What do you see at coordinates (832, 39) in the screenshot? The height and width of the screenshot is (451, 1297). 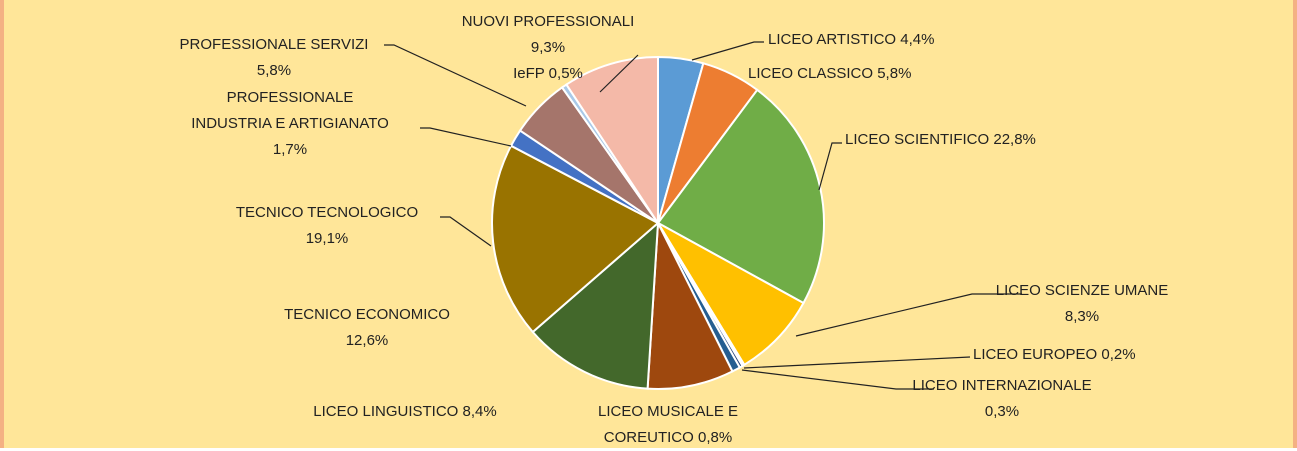 I see `category-label: LICEO ARTISTICO` at bounding box center [832, 39].